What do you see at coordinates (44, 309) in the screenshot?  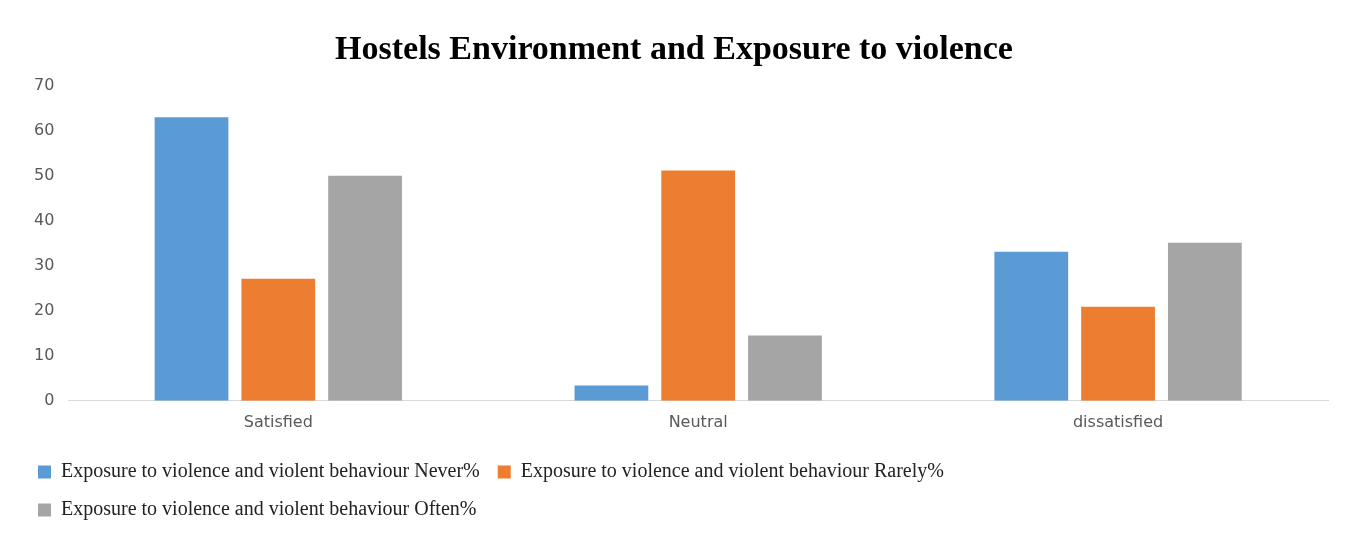 I see `y-tick-label: 20` at bounding box center [44, 309].